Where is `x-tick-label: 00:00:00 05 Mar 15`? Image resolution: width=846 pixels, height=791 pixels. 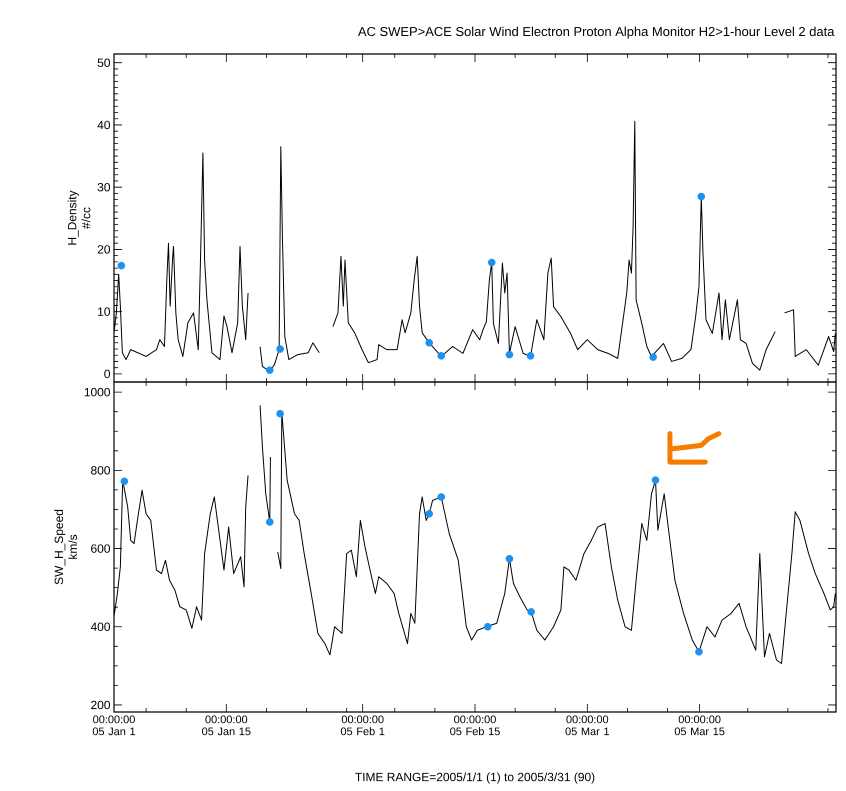
x-tick-label: 00:00:00 05 Mar 15 is located at coordinates (699, 726).